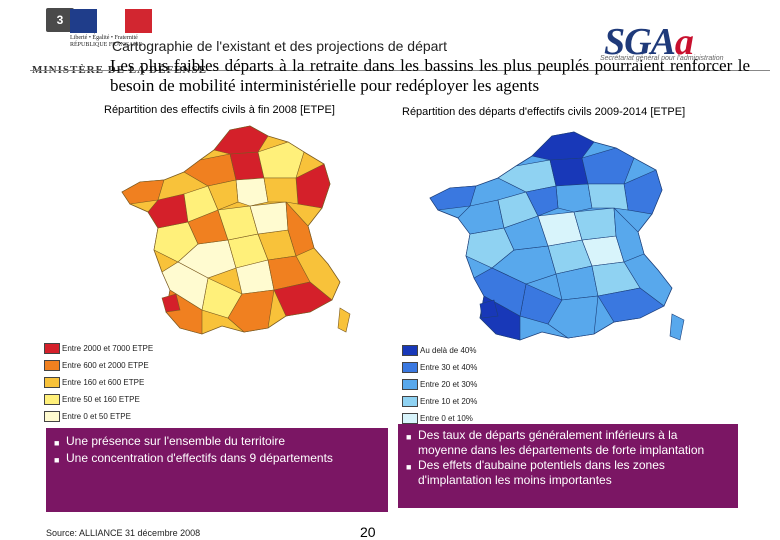  What do you see at coordinates (449, 367) in the screenshot?
I see `legend-label: Entre 30 et 40%` at bounding box center [449, 367].